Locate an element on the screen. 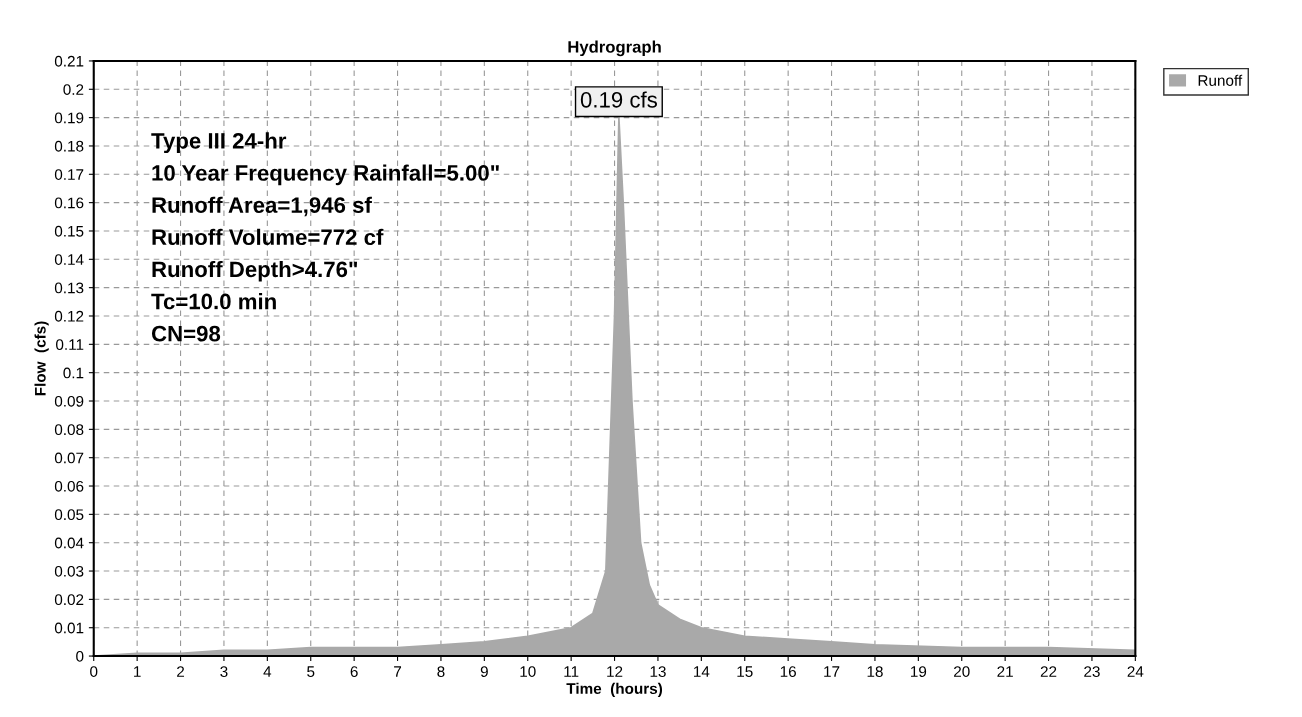 The image size is (1302, 717). y-tick-label: 0.06 is located at coordinates (69, 486).